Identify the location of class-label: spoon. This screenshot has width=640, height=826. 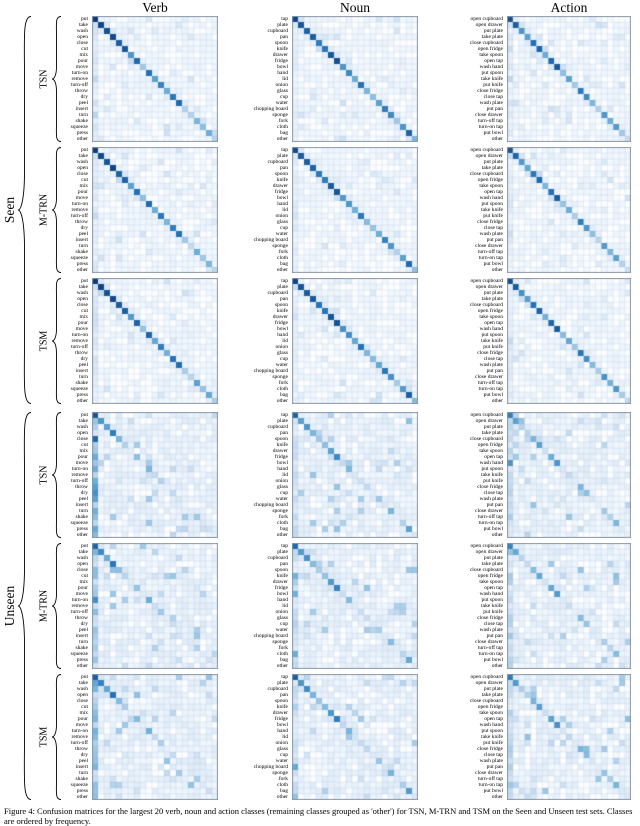
(281, 439).